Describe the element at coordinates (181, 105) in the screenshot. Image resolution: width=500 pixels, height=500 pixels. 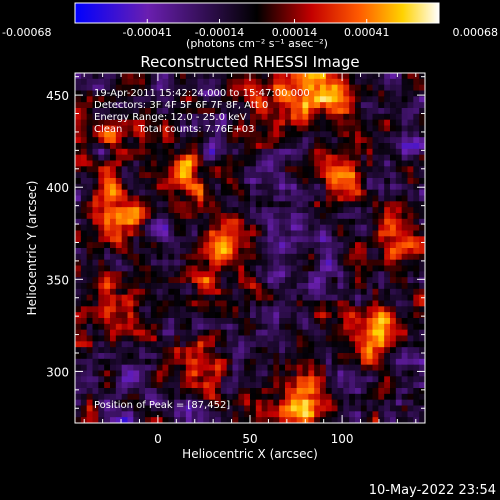
I see `annotation-detectors: Detectors: 3F 4F 5F 6F 7F 8F, Att 0` at that location.